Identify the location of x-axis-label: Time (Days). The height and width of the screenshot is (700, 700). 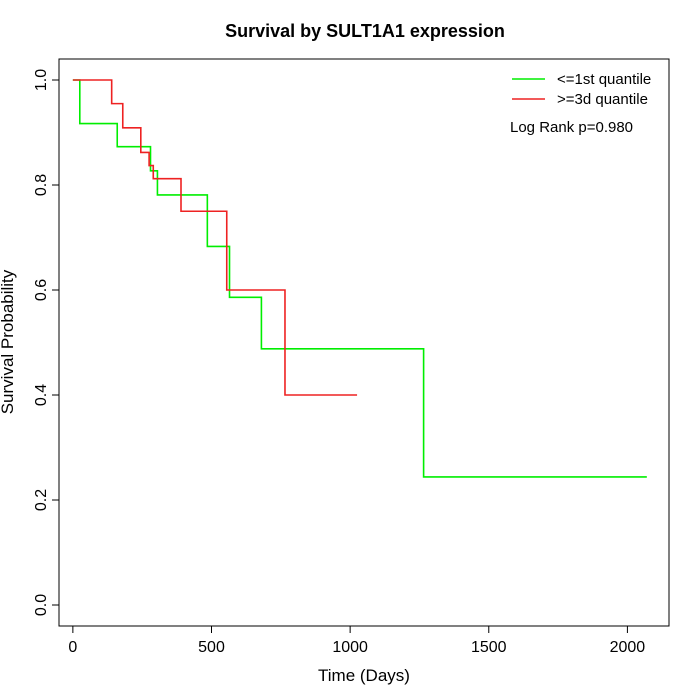
(364, 675).